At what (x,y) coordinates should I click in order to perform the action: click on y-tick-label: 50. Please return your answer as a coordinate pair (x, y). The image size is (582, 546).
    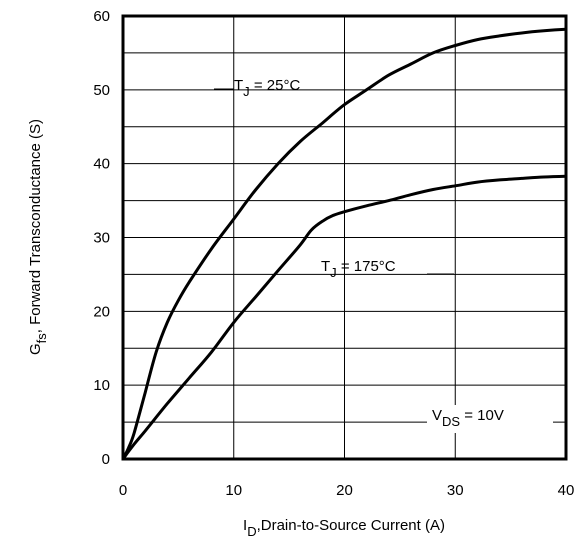
    Looking at the image, I should click on (101, 90).